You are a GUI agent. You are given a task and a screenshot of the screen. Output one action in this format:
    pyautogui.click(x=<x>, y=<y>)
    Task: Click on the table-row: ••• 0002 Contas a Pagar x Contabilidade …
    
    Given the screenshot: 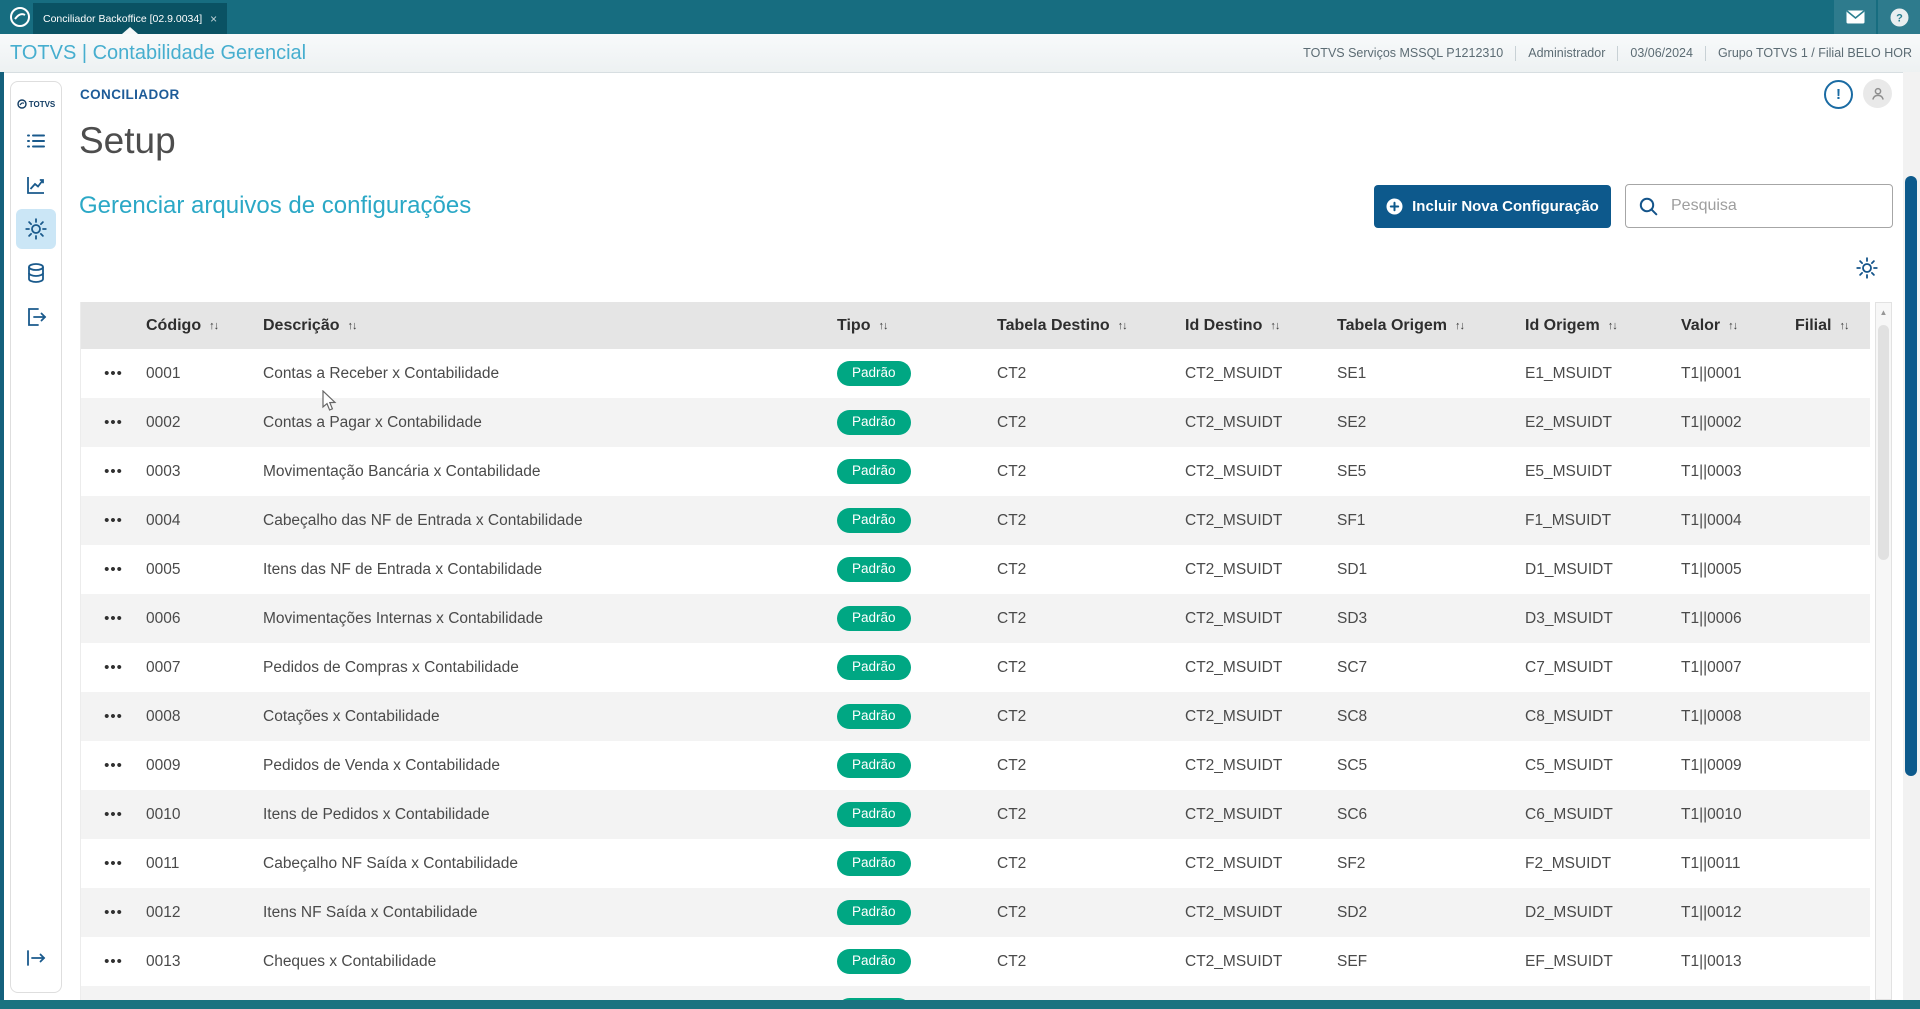 What is the action you would take?
    pyautogui.click(x=975, y=422)
    